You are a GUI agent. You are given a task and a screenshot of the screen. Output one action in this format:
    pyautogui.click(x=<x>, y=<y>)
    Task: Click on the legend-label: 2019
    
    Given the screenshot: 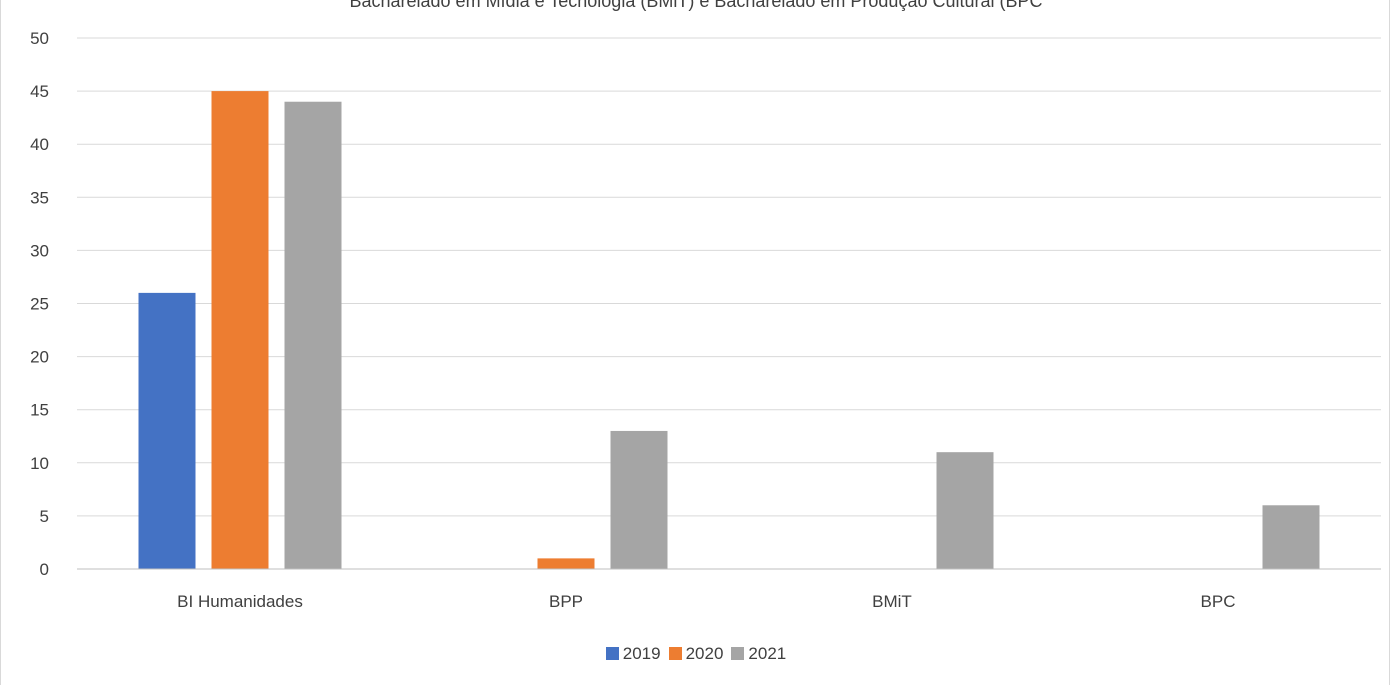 What is the action you would take?
    pyautogui.click(x=641, y=653)
    